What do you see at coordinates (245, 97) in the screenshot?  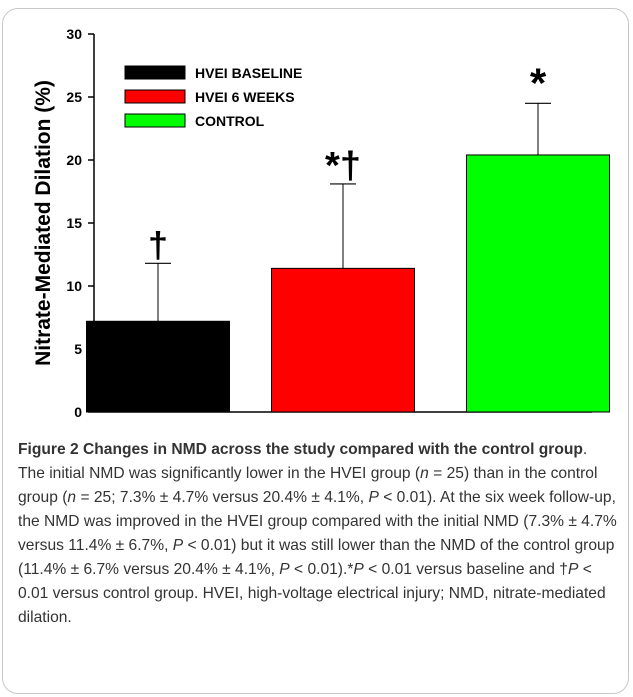 I see `legend-label: HVEI 6 WEEKS` at bounding box center [245, 97].